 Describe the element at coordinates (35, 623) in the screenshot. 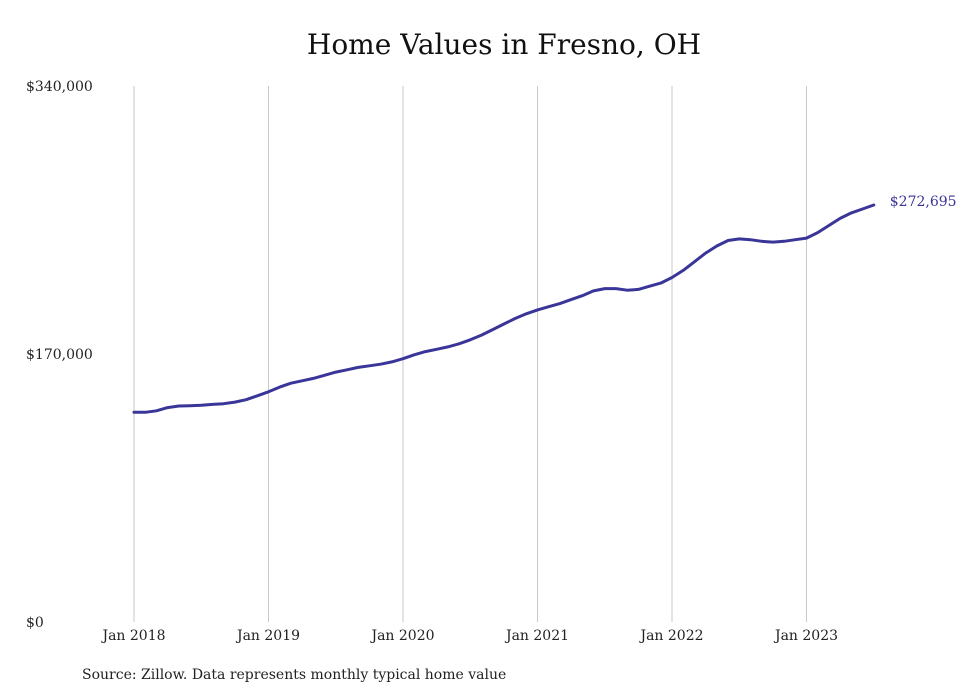

I see `y-tick-label: $0` at that location.